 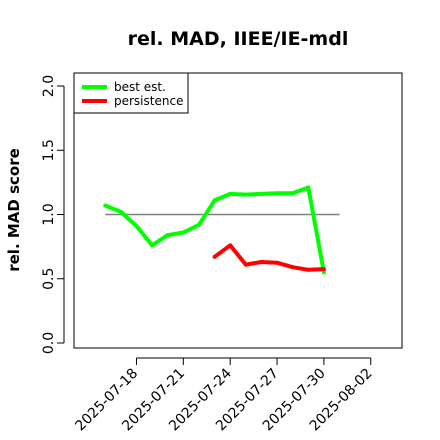 What do you see at coordinates (140, 87) in the screenshot?
I see `legend-label: best est.` at bounding box center [140, 87].